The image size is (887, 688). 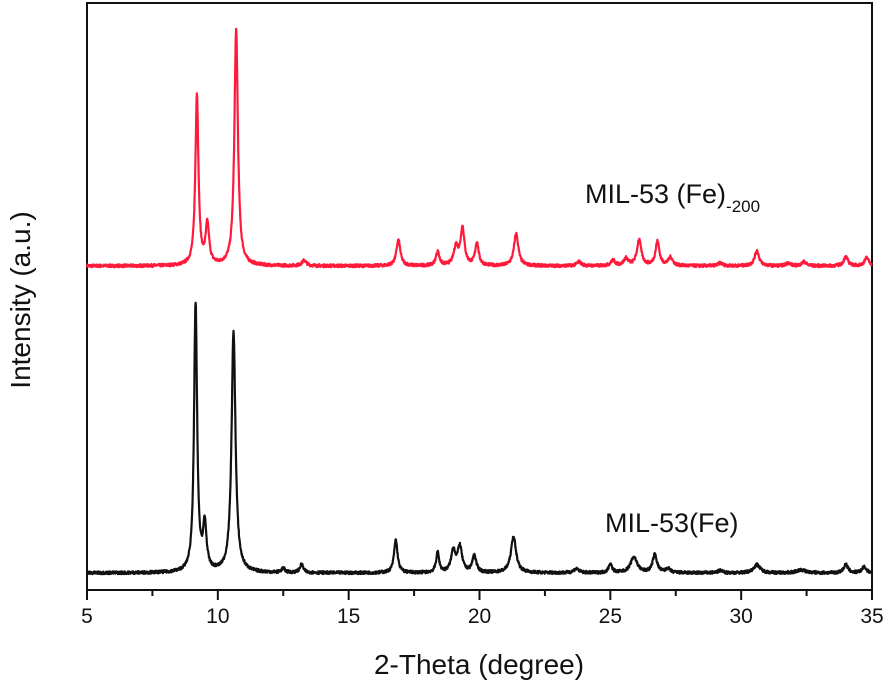 What do you see at coordinates (871, 616) in the screenshot?
I see `x-tick-label: 35` at bounding box center [871, 616].